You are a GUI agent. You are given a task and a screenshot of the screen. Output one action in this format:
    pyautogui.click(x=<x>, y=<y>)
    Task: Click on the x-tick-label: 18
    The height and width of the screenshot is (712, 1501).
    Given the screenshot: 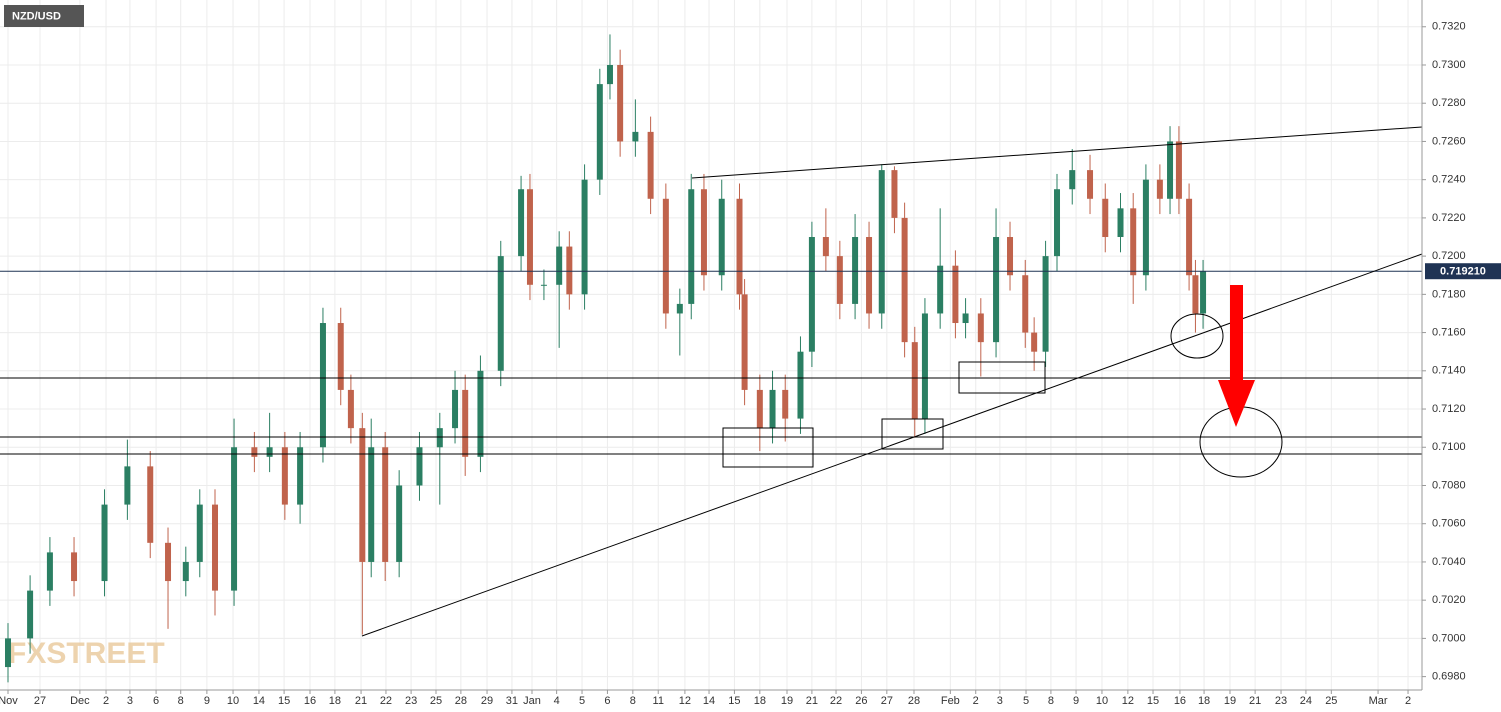 What is the action you would take?
    pyautogui.click(x=335, y=701)
    